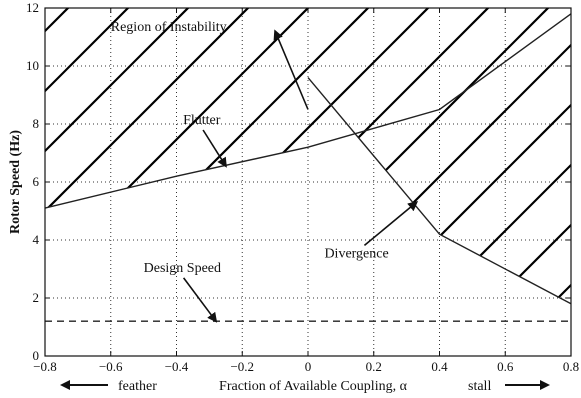  Describe the element at coordinates (36, 297) in the screenshot. I see `y-tick-label: 2` at that location.